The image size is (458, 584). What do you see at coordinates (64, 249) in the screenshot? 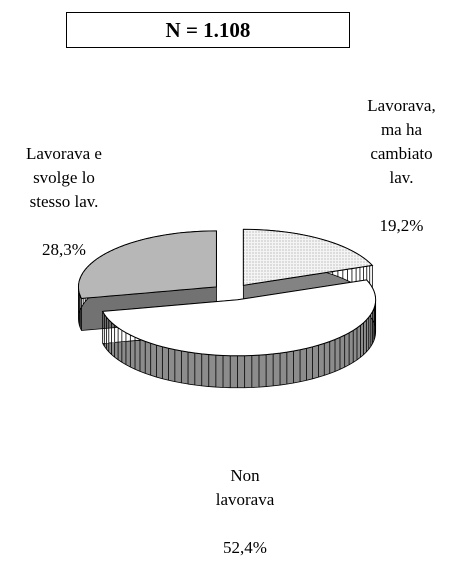
I see `value-label: 28,3%` at bounding box center [64, 249].